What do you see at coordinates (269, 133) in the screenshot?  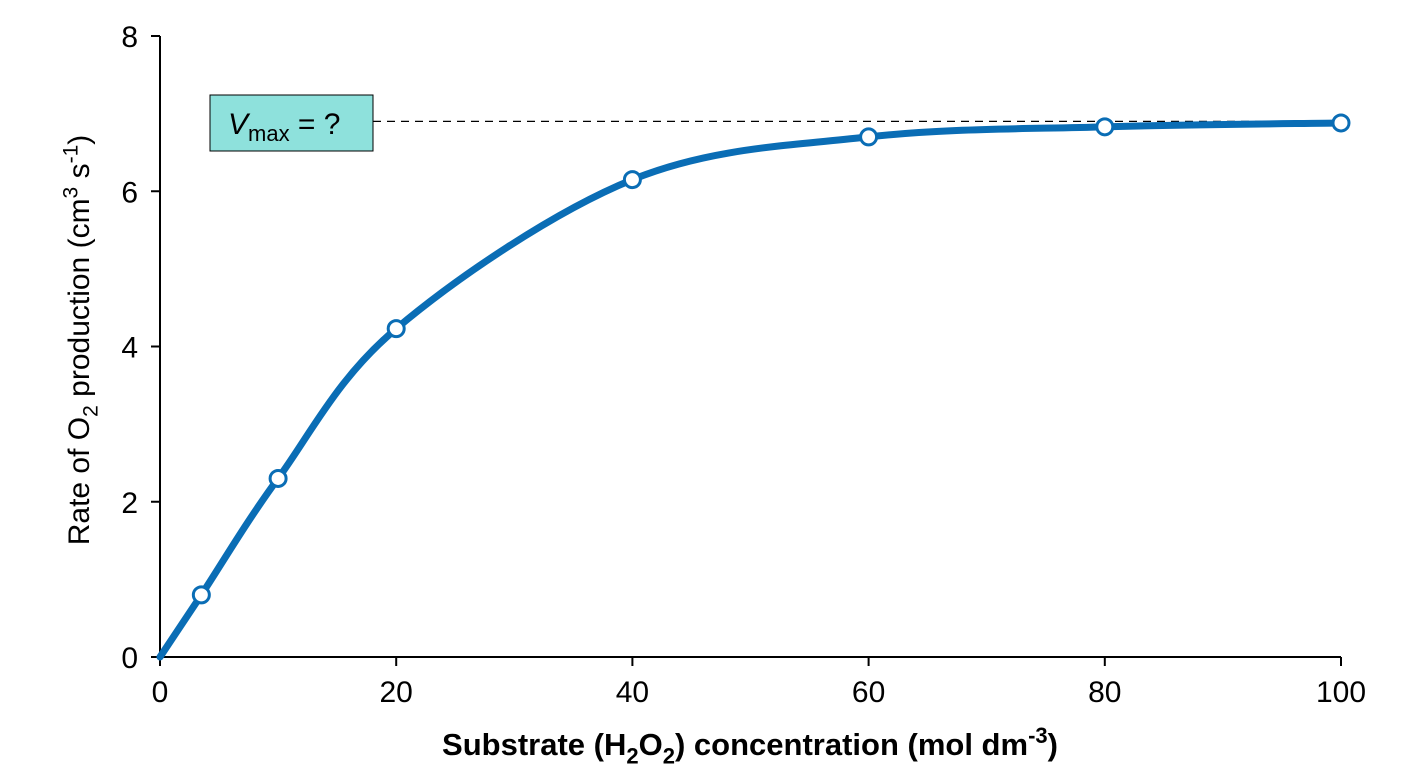 I see `vmax-subscript: max` at bounding box center [269, 133].